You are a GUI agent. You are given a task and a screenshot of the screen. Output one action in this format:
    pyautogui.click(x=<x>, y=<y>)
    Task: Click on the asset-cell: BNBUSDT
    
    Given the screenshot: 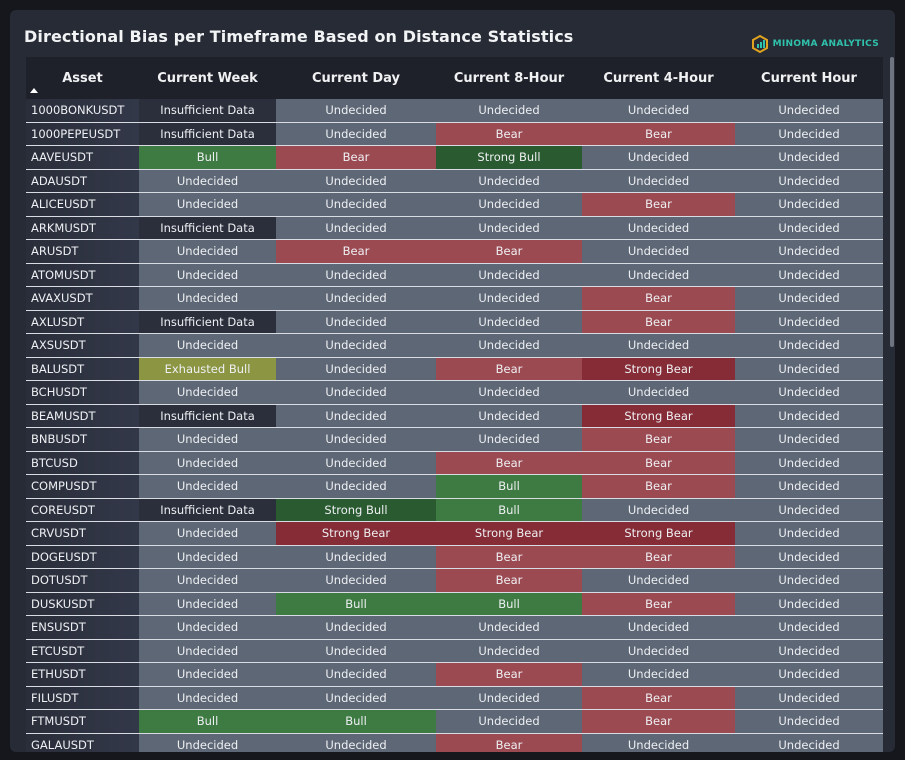 What is the action you would take?
    pyautogui.click(x=82, y=439)
    